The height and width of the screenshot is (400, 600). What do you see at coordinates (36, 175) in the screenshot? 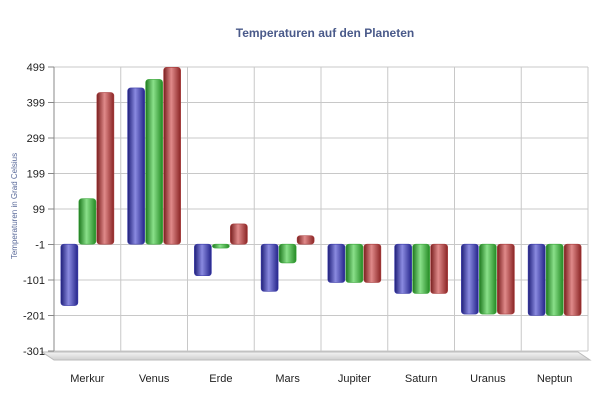
I see `y-tick-label: 199` at bounding box center [36, 175].